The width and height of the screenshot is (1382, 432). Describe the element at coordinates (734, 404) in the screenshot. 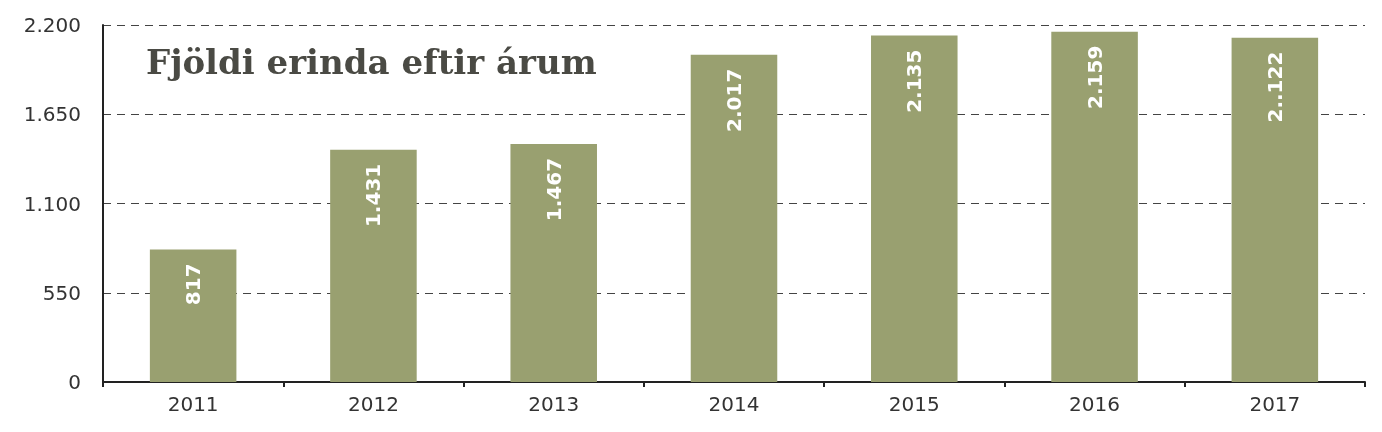

I see `x-tick-label: 2014` at that location.